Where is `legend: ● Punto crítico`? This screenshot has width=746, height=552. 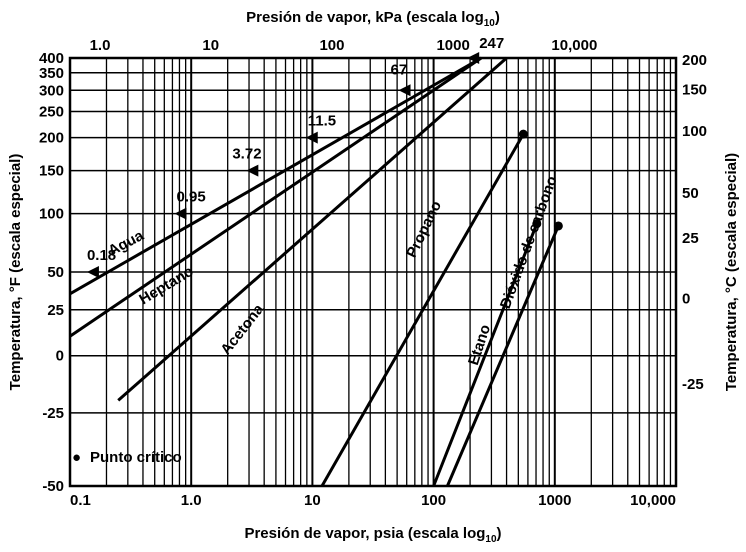 legend: ● Punto crítico is located at coordinates (127, 457).